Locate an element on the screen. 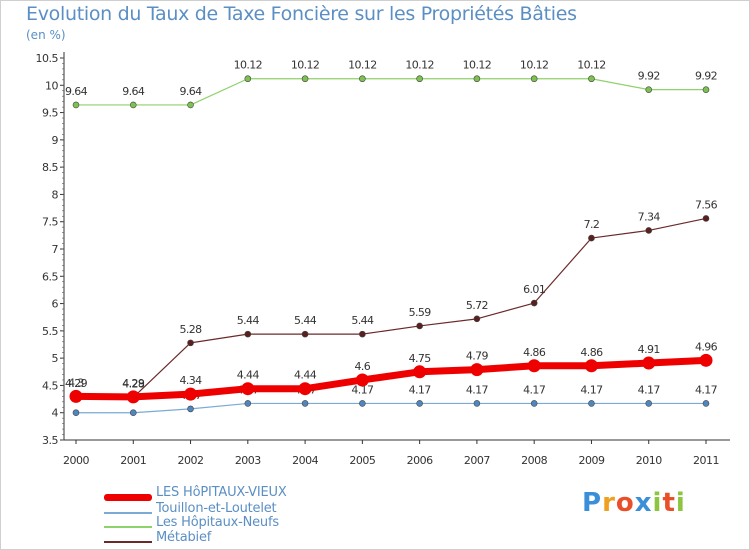 This screenshot has width=750, height=550. data-label: 4.44 is located at coordinates (305, 375).